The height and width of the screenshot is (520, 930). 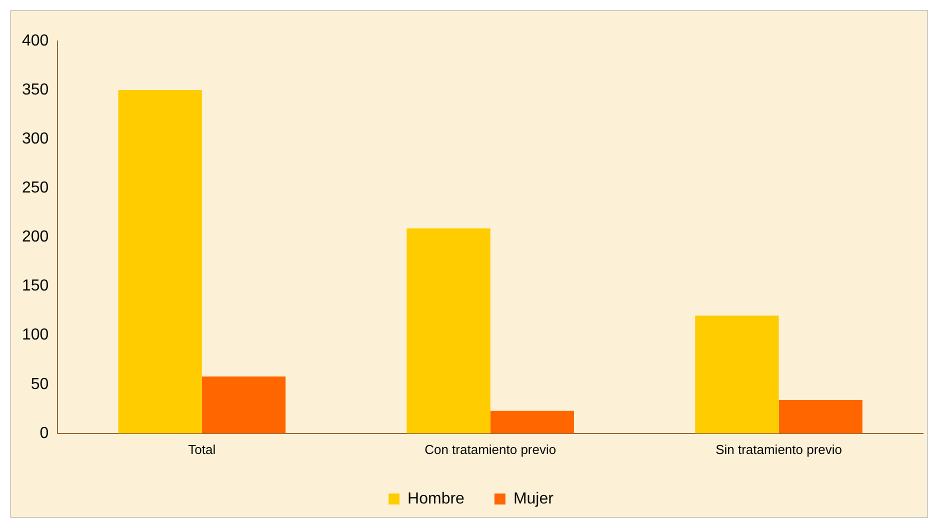 I want to click on y-tick-label: 150, so click(x=35, y=286).